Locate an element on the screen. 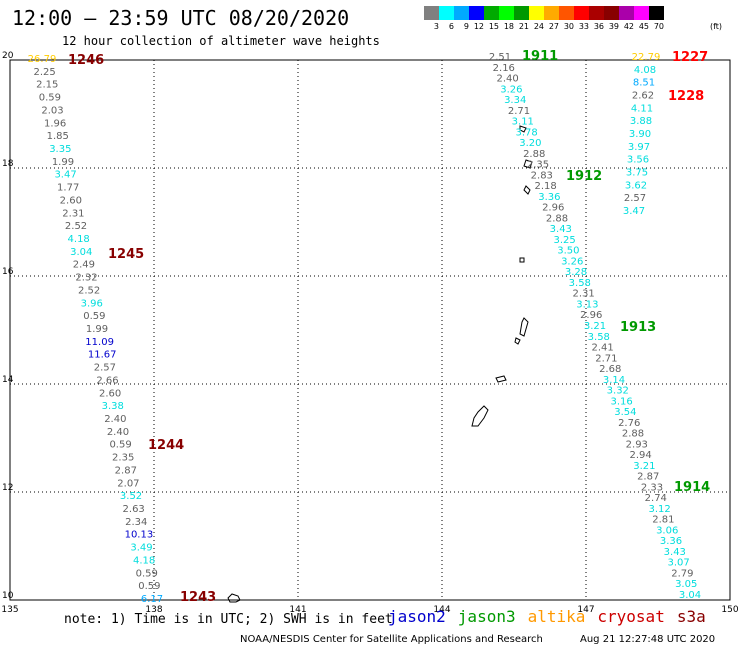 The image size is (740, 650). legend-label: 15 is located at coordinates (493, 26).